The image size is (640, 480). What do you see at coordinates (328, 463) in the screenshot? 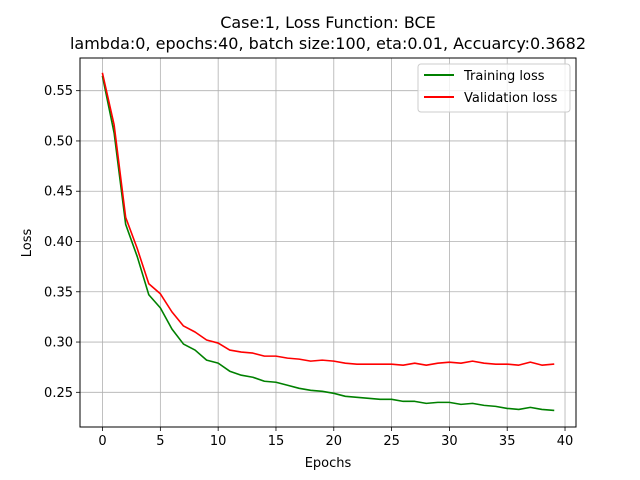
I see `x-axis-label: Epochs` at bounding box center [328, 463].